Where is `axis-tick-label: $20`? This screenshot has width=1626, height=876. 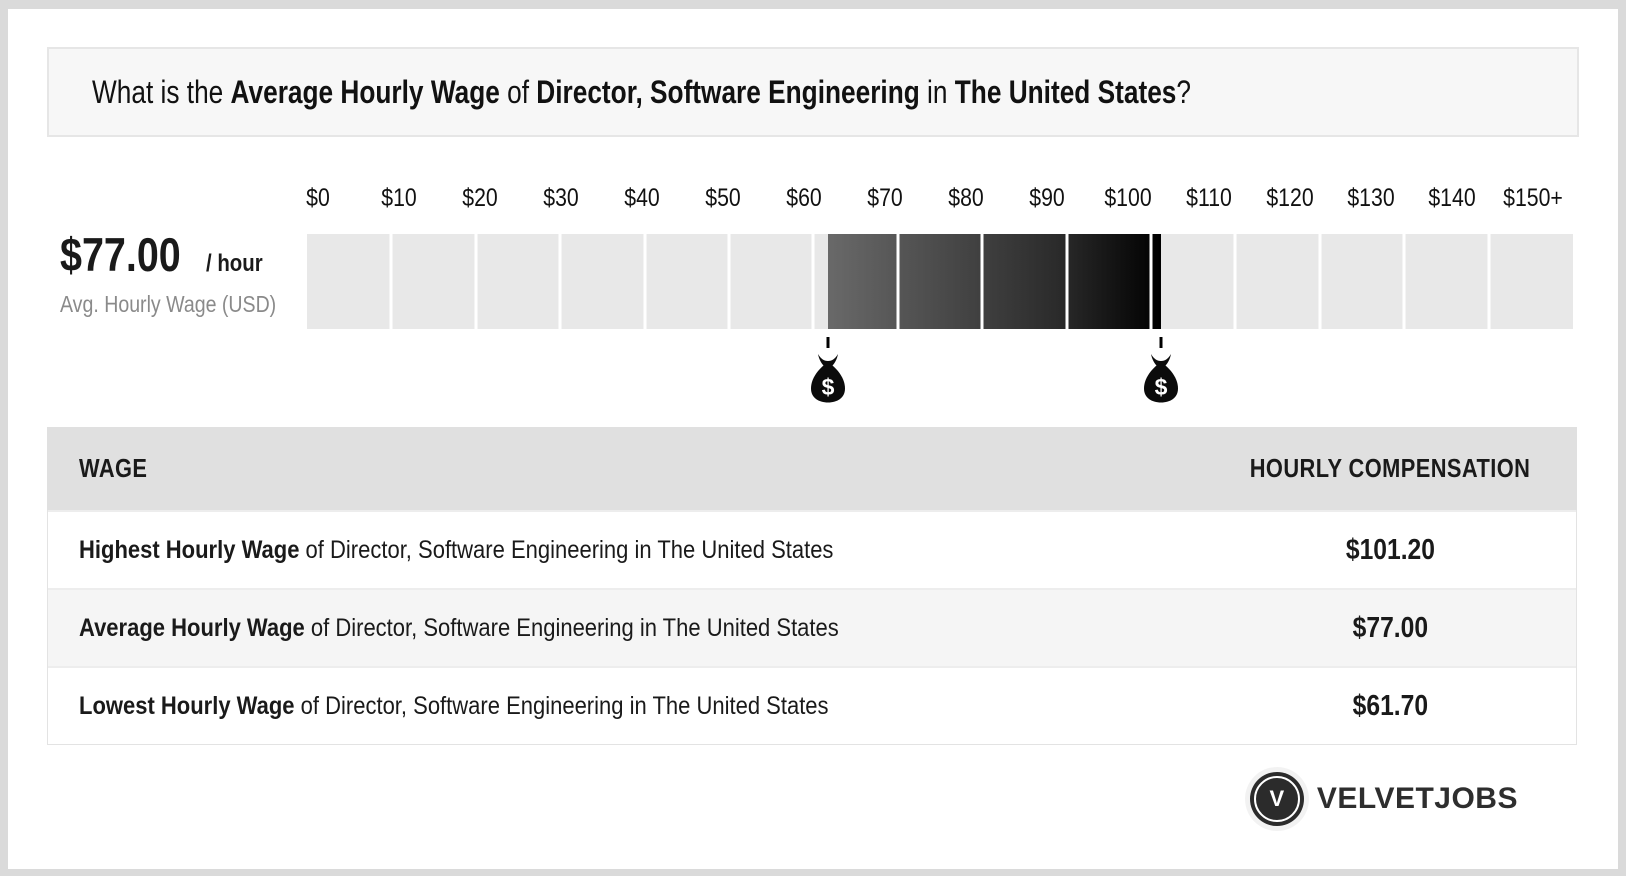 axis-tick-label: $20 is located at coordinates (480, 198).